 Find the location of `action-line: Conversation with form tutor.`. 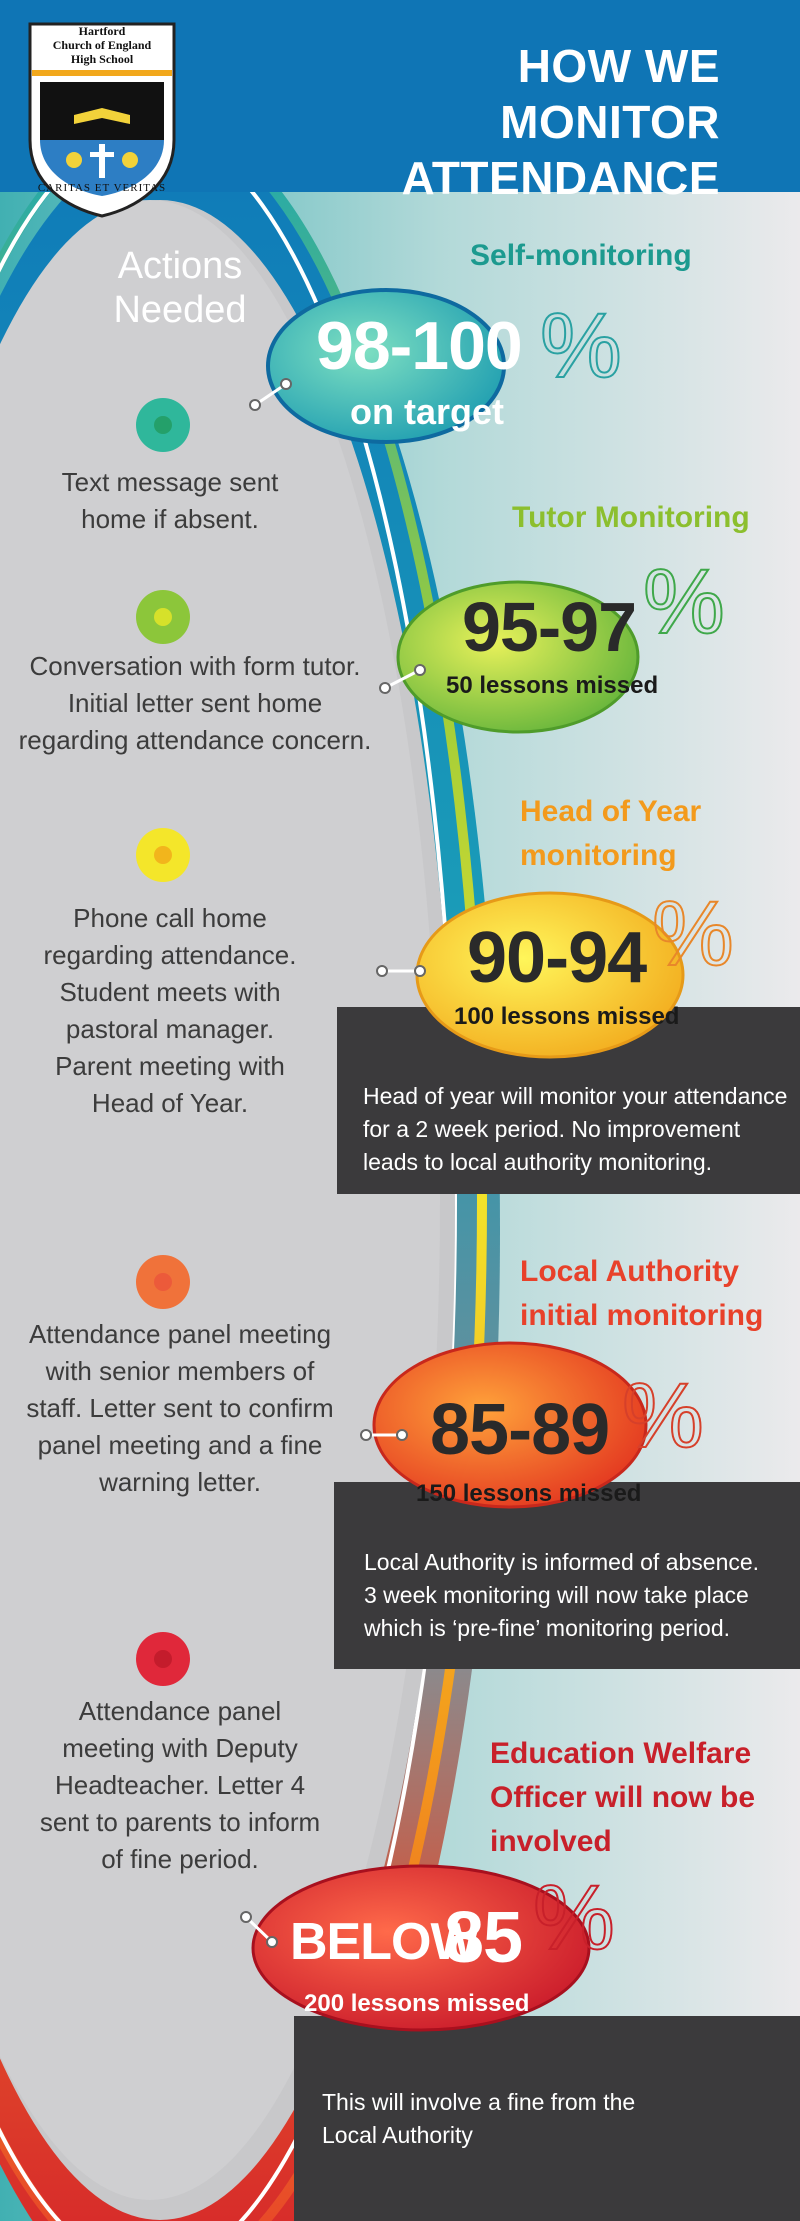

action-line: Conversation with form tutor. is located at coordinates (195, 666).